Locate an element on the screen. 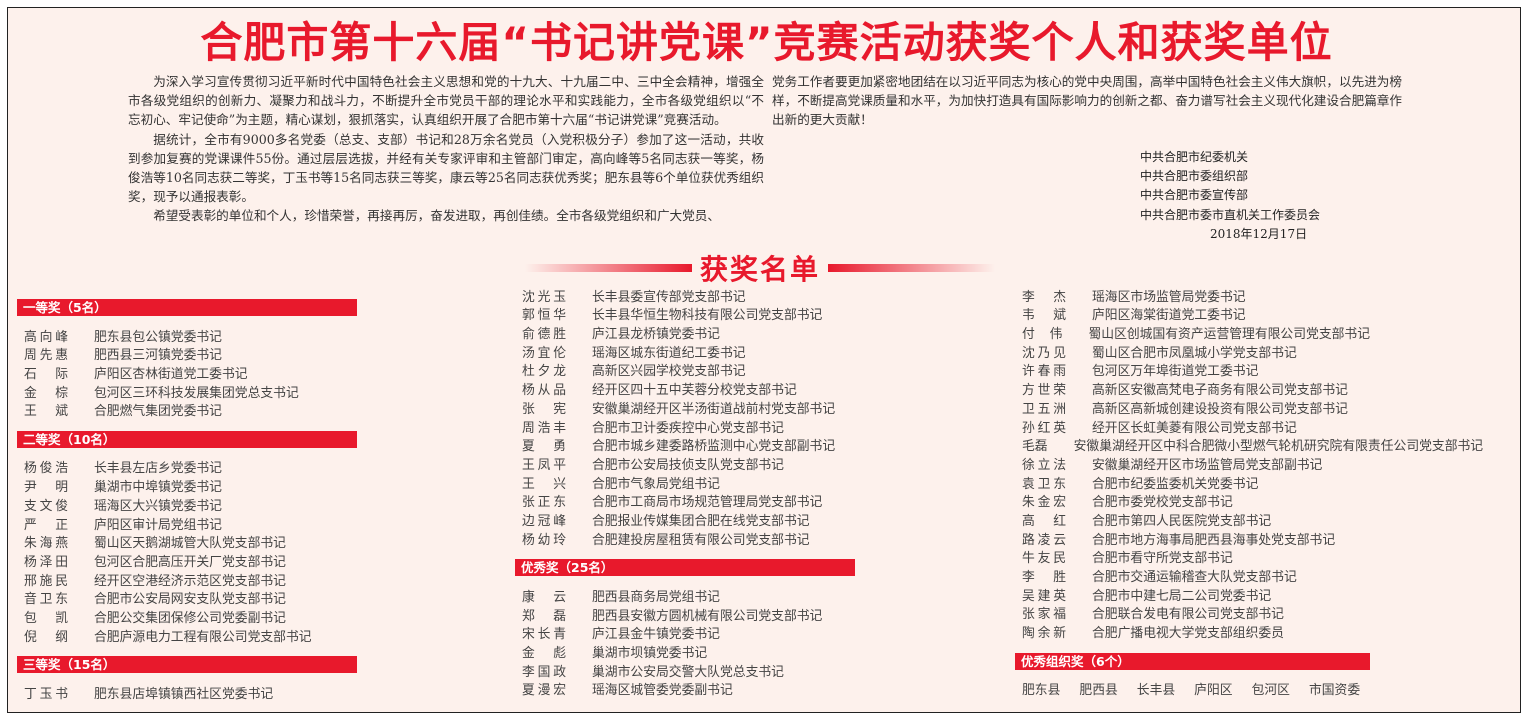  winning-unit: 长丰县 is located at coordinates (1156, 691).